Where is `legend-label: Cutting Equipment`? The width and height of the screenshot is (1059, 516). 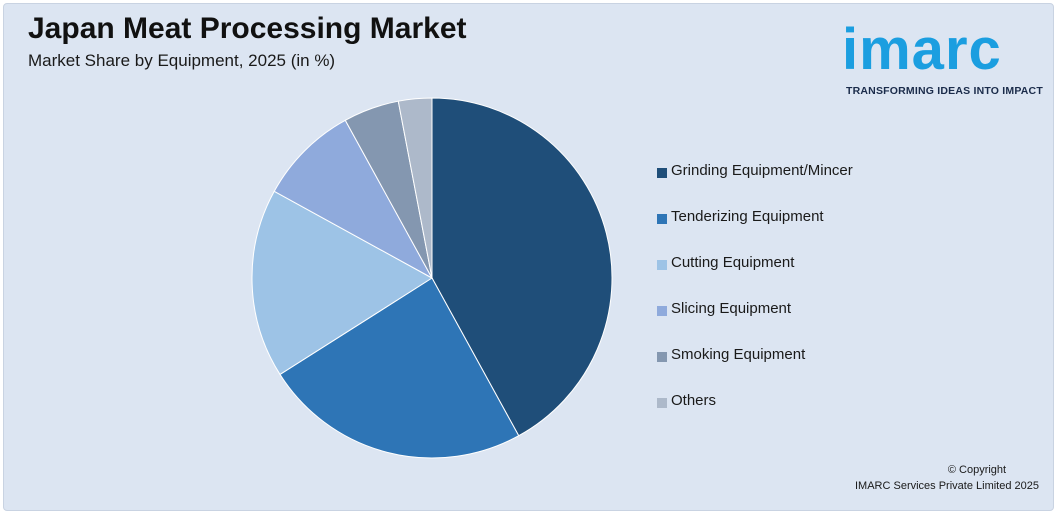
legend-label: Cutting Equipment is located at coordinates (733, 262).